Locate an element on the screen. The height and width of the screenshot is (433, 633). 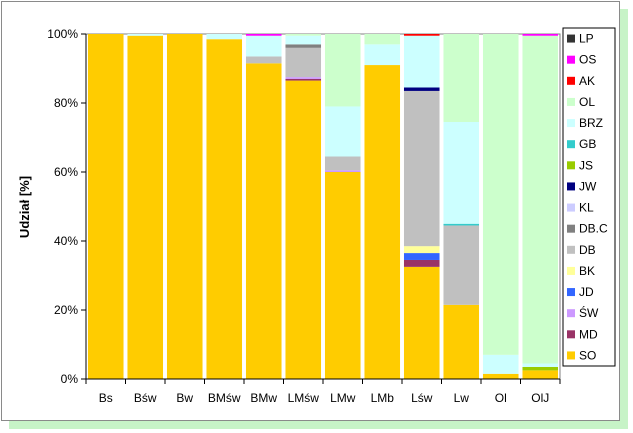
x-tick-label: LMśw is located at coordinates (304, 398).